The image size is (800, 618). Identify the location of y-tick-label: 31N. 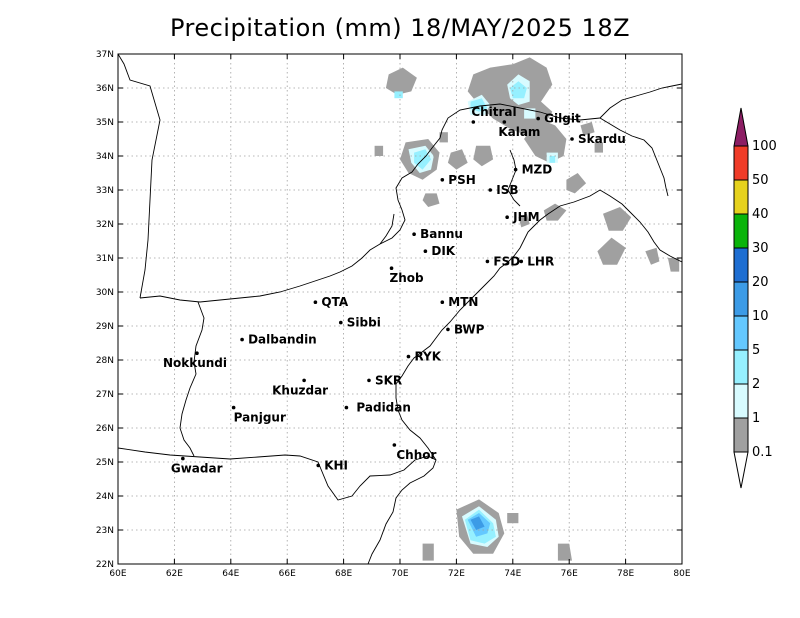
(105, 259).